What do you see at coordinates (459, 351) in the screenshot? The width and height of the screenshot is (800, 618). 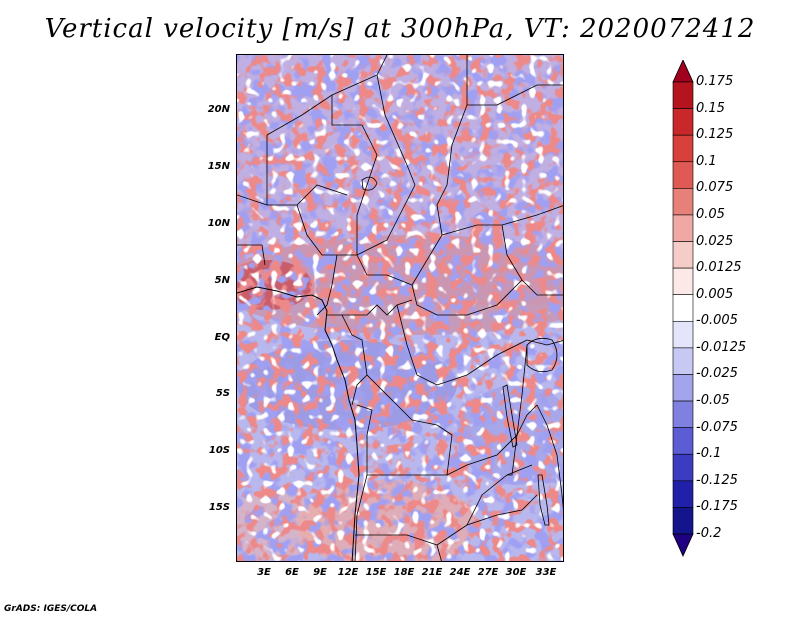 I see `lakes` at bounding box center [459, 351].